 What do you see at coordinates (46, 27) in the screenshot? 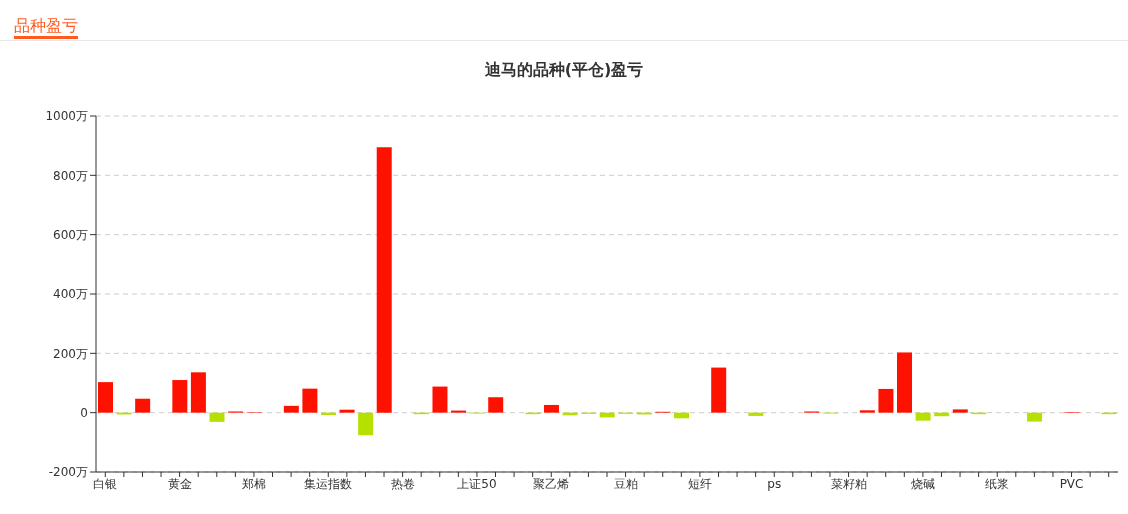
I see `text: 品种盈亏` at bounding box center [46, 27].